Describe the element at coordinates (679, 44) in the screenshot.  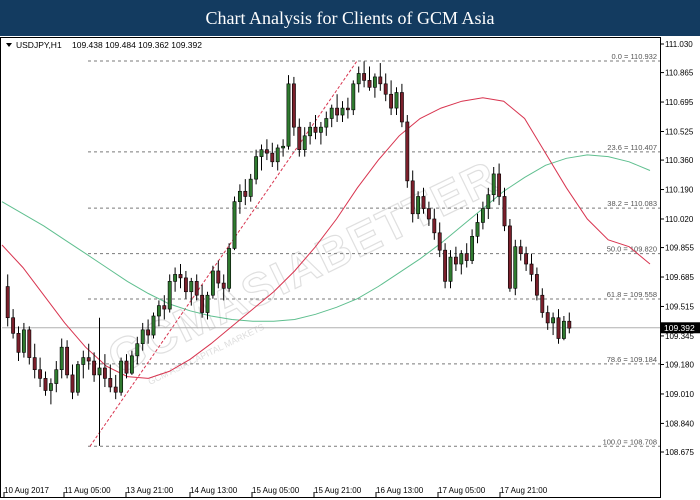
I see `y-tick-label: 111.030` at that location.